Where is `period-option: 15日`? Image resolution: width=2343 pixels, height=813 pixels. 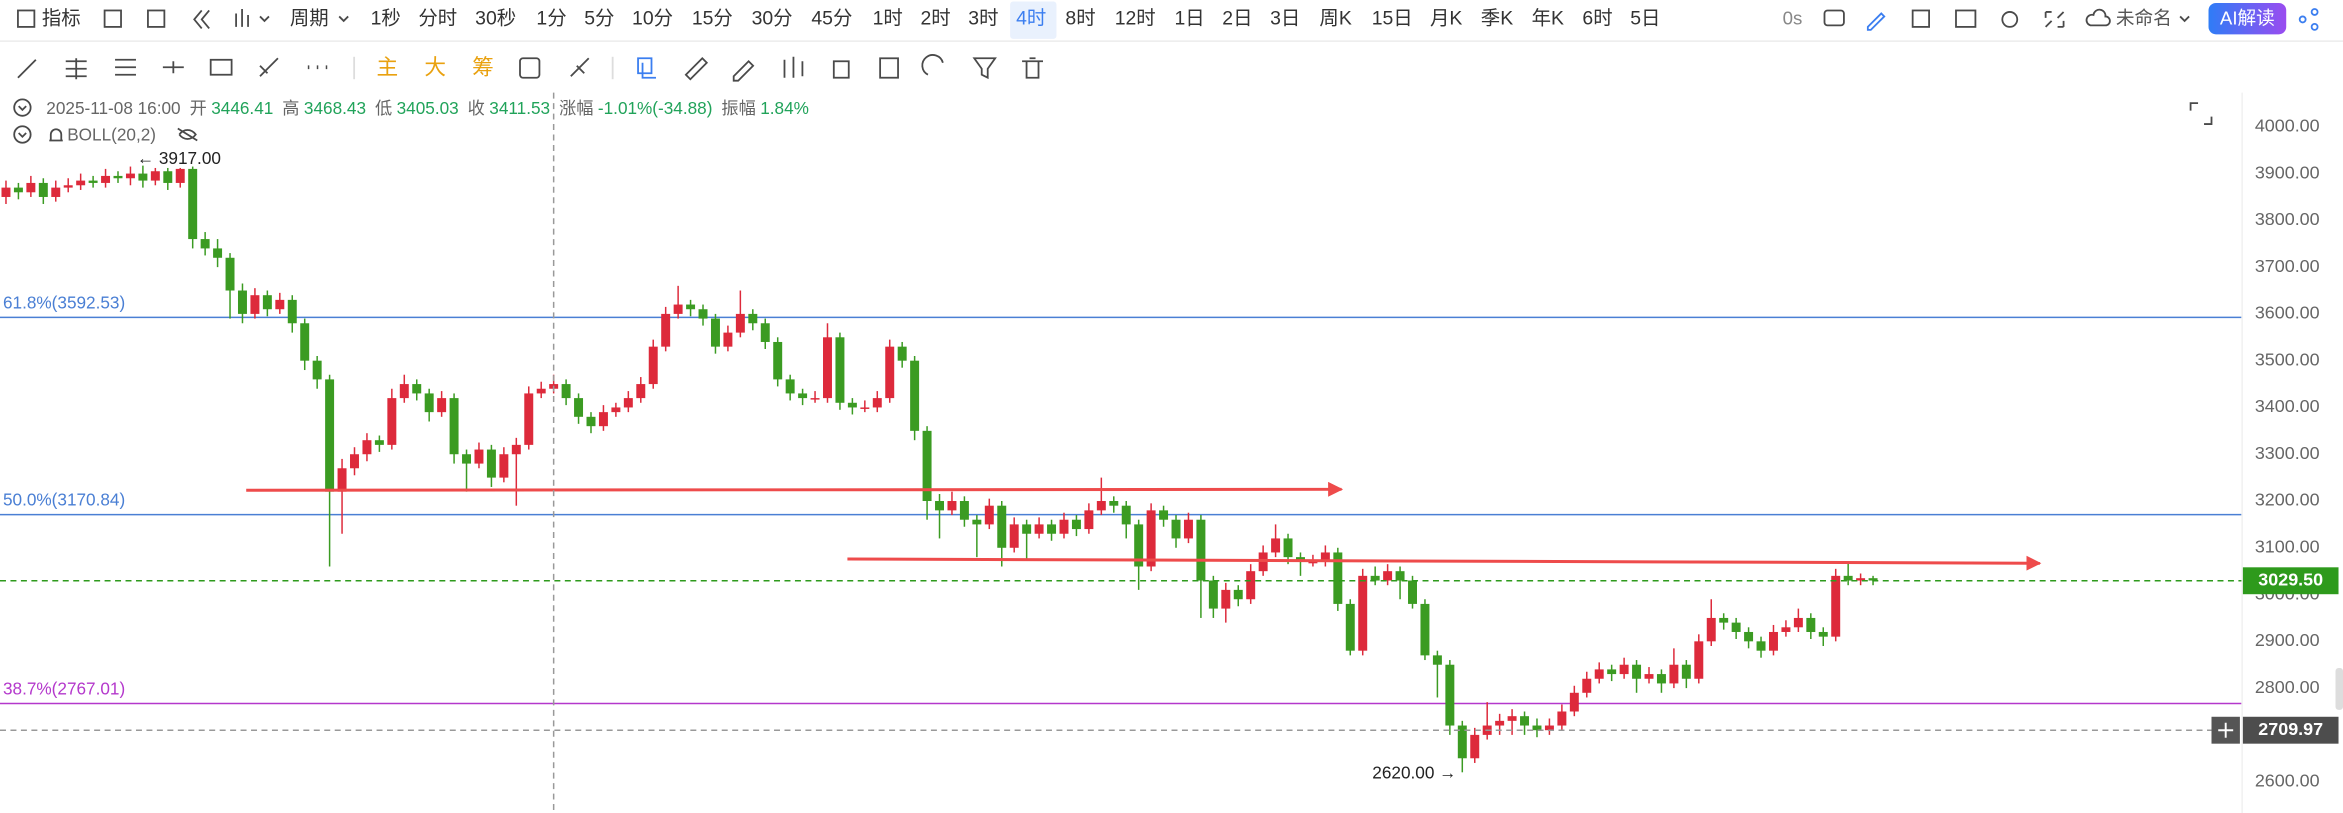 period-option: 15日 is located at coordinates (1392, 19).